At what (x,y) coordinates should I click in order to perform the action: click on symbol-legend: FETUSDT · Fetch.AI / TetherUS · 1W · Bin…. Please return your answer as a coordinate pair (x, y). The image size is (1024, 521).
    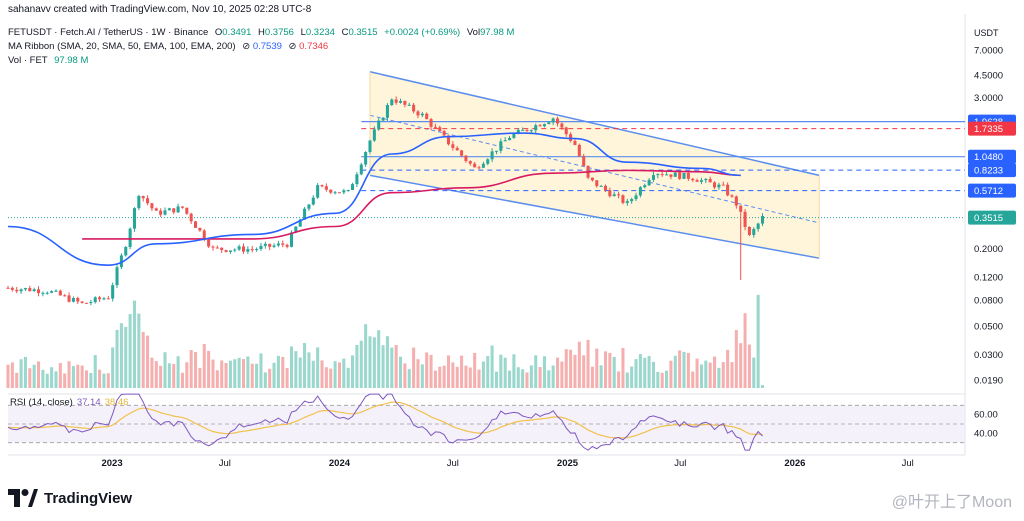
    Looking at the image, I should click on (261, 32).